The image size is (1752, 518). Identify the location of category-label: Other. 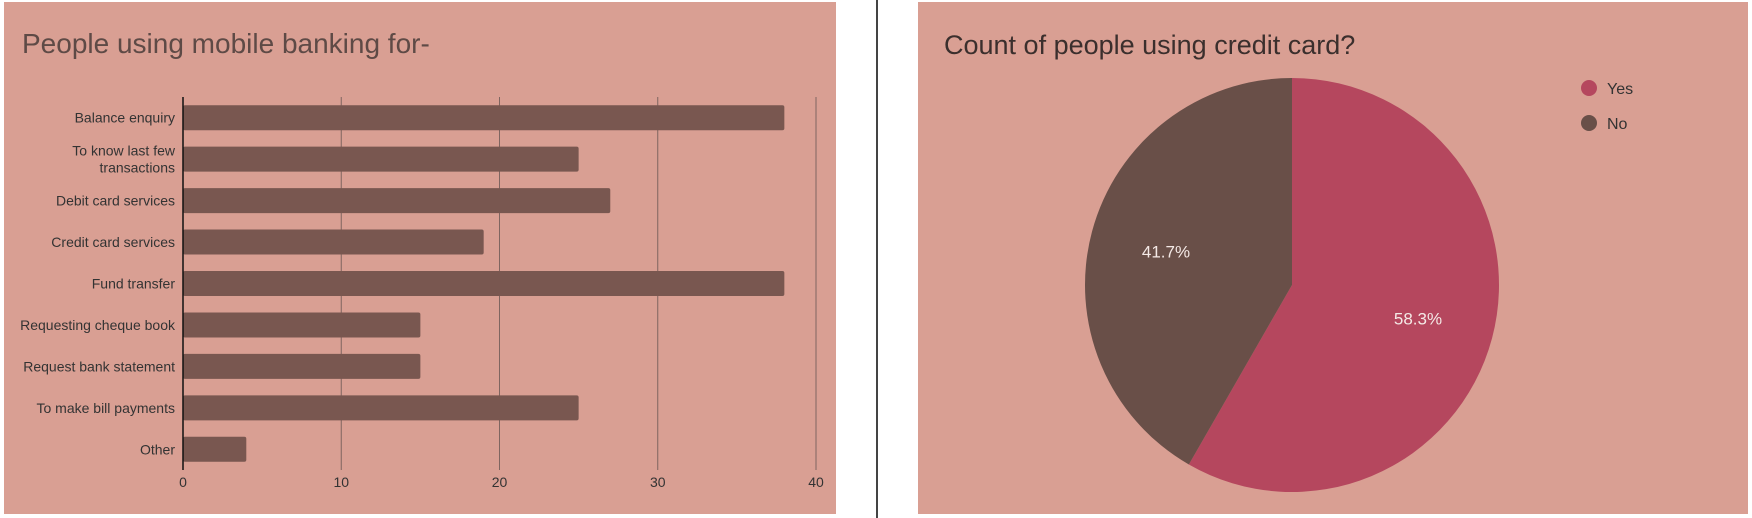
(157, 449).